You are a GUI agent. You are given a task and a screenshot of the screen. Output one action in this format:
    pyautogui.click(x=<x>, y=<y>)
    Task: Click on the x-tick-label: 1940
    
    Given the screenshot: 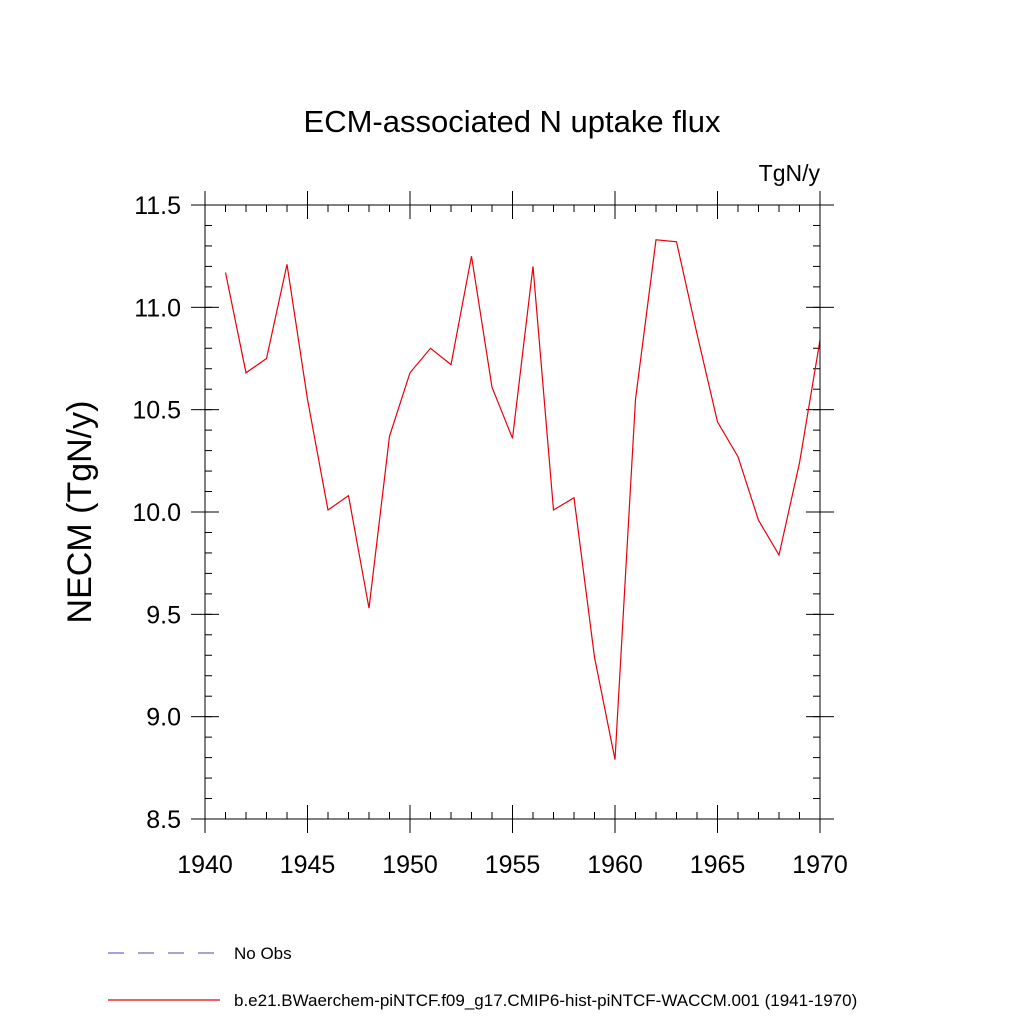 What is the action you would take?
    pyautogui.click(x=205, y=865)
    